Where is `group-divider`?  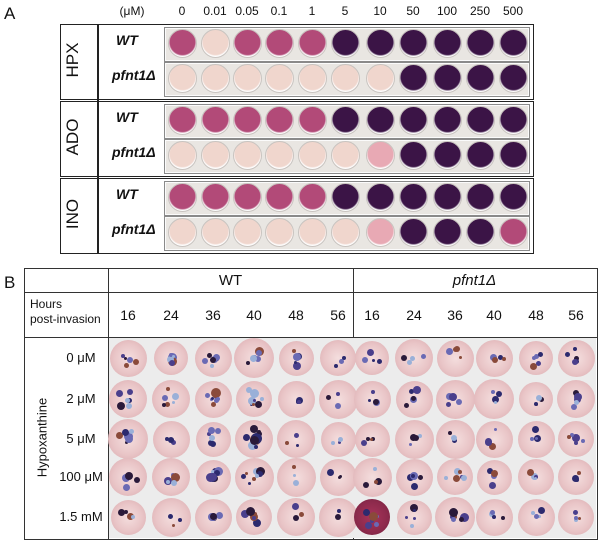
group-divider is located at coordinates (98, 139).